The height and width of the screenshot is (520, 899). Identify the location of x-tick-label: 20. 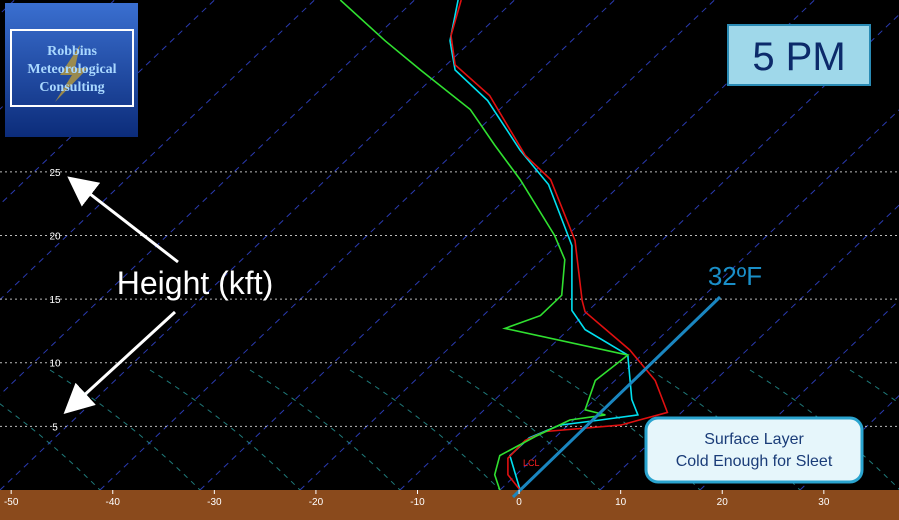
(723, 502).